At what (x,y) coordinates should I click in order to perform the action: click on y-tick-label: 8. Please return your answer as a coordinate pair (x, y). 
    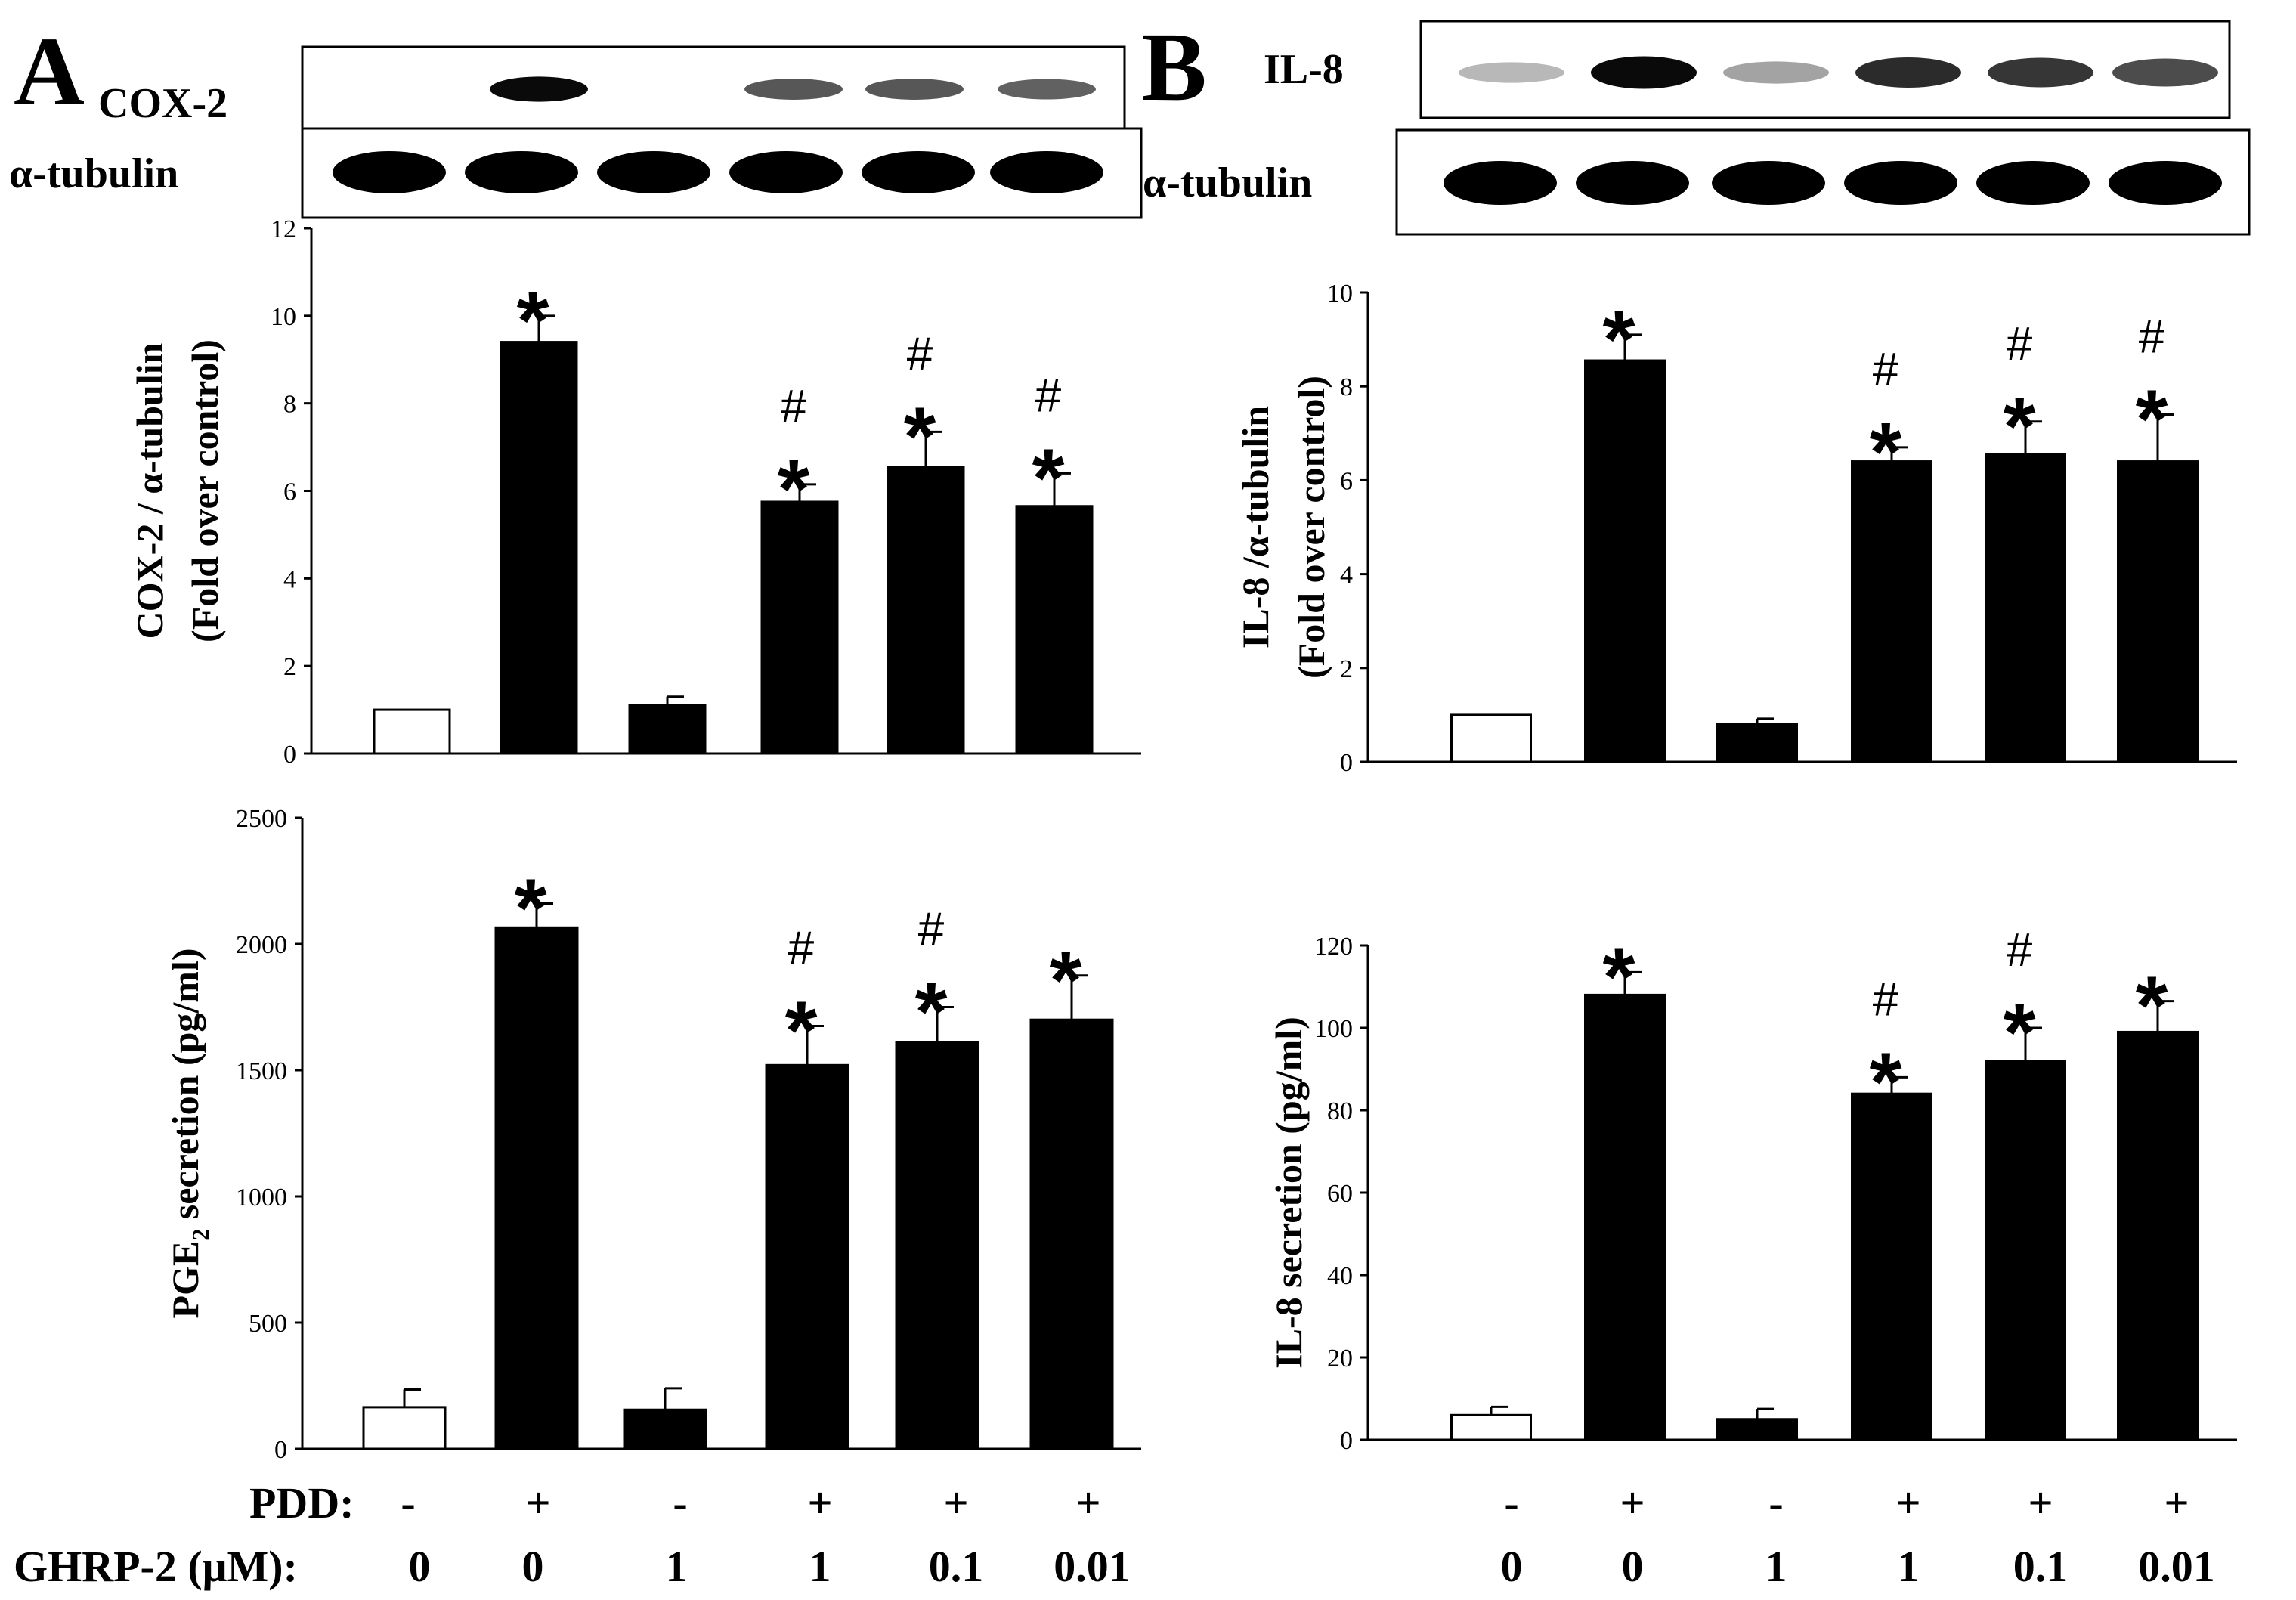
    Looking at the image, I should click on (289, 405).